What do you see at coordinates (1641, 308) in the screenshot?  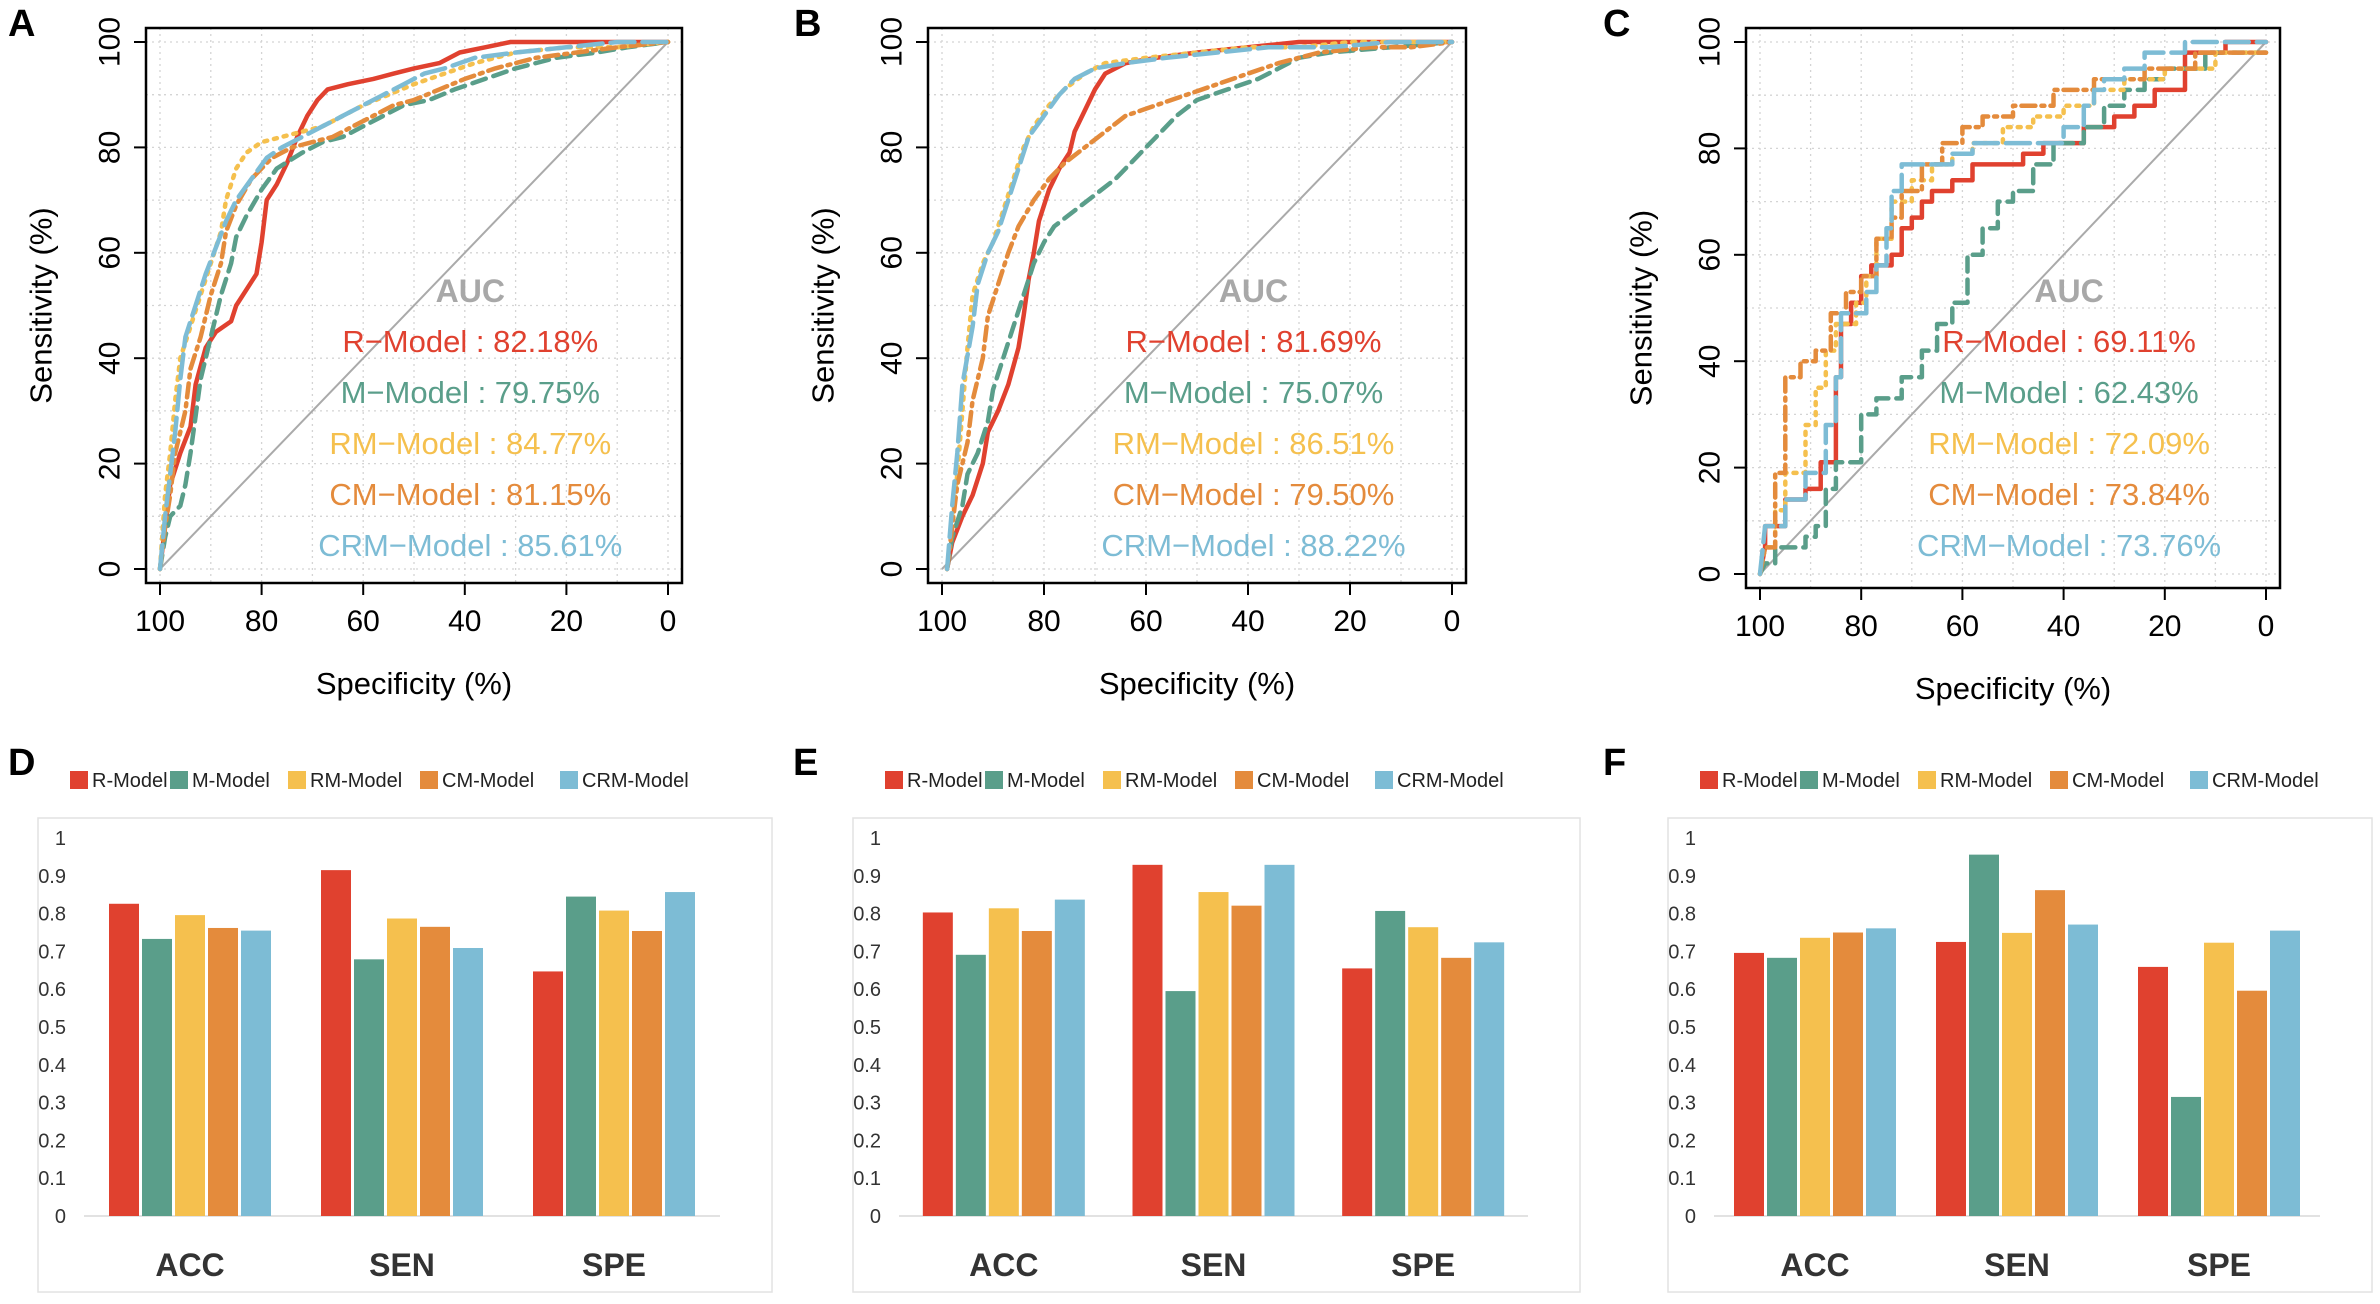 I see `y-axis-label: Sensitivity (%)` at bounding box center [1641, 308].